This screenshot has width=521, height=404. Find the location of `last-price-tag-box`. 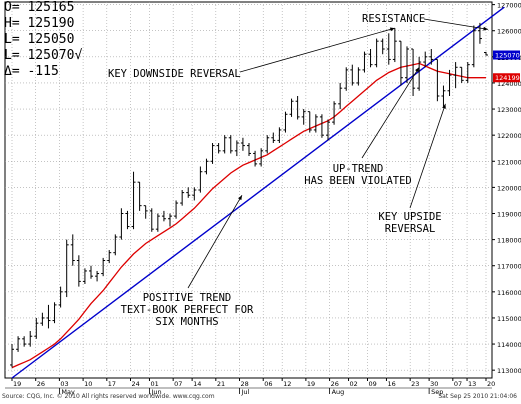

last-price-tag-box is located at coordinates (506, 55).